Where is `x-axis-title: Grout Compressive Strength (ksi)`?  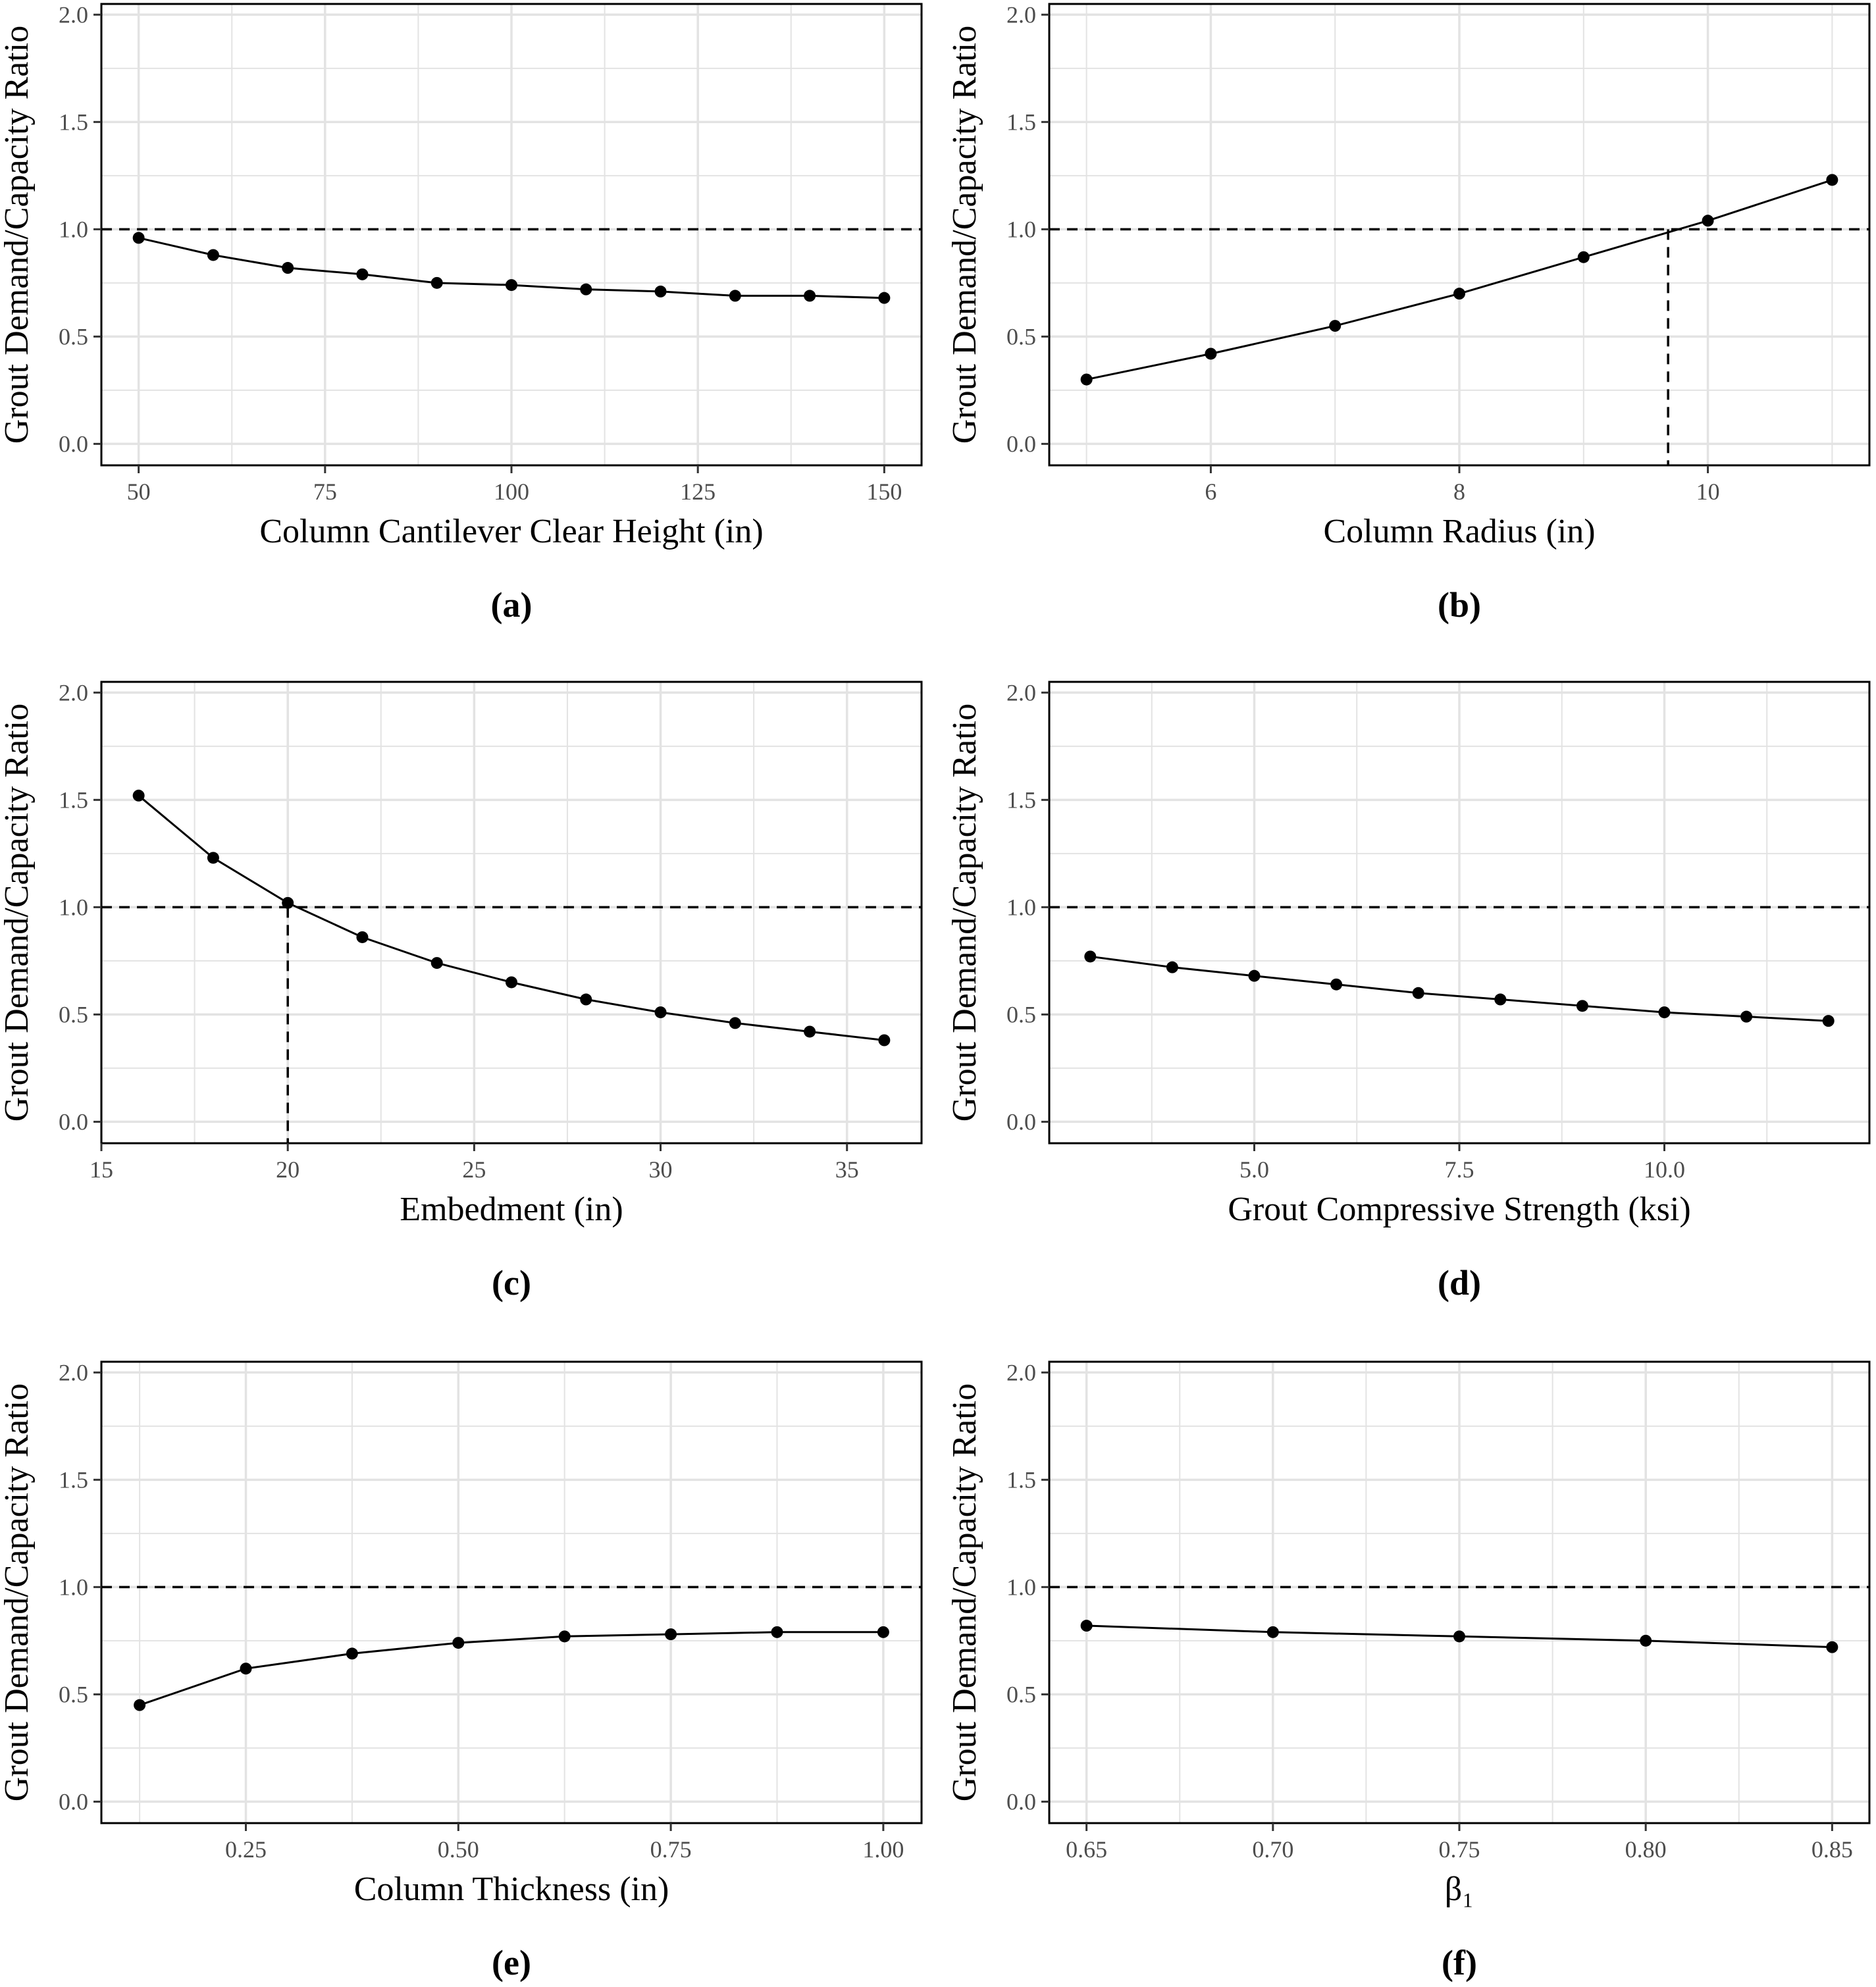 x-axis-title: Grout Compressive Strength (ksi) is located at coordinates (1459, 1210).